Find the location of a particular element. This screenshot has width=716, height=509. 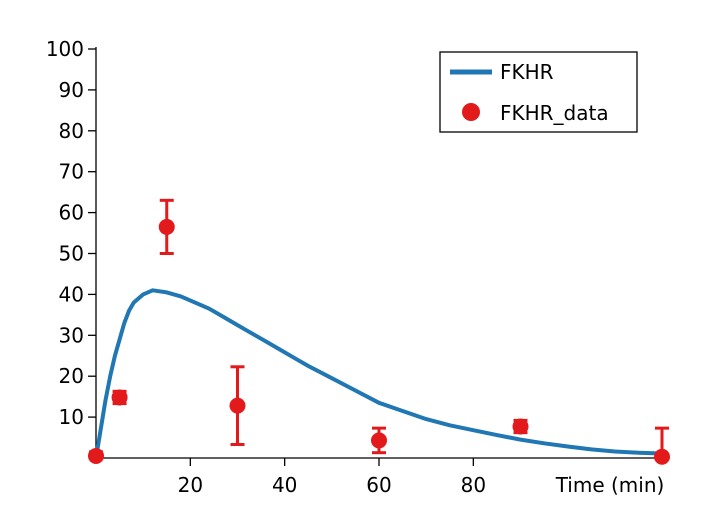

legend-dot-swatch is located at coordinates (471, 112).